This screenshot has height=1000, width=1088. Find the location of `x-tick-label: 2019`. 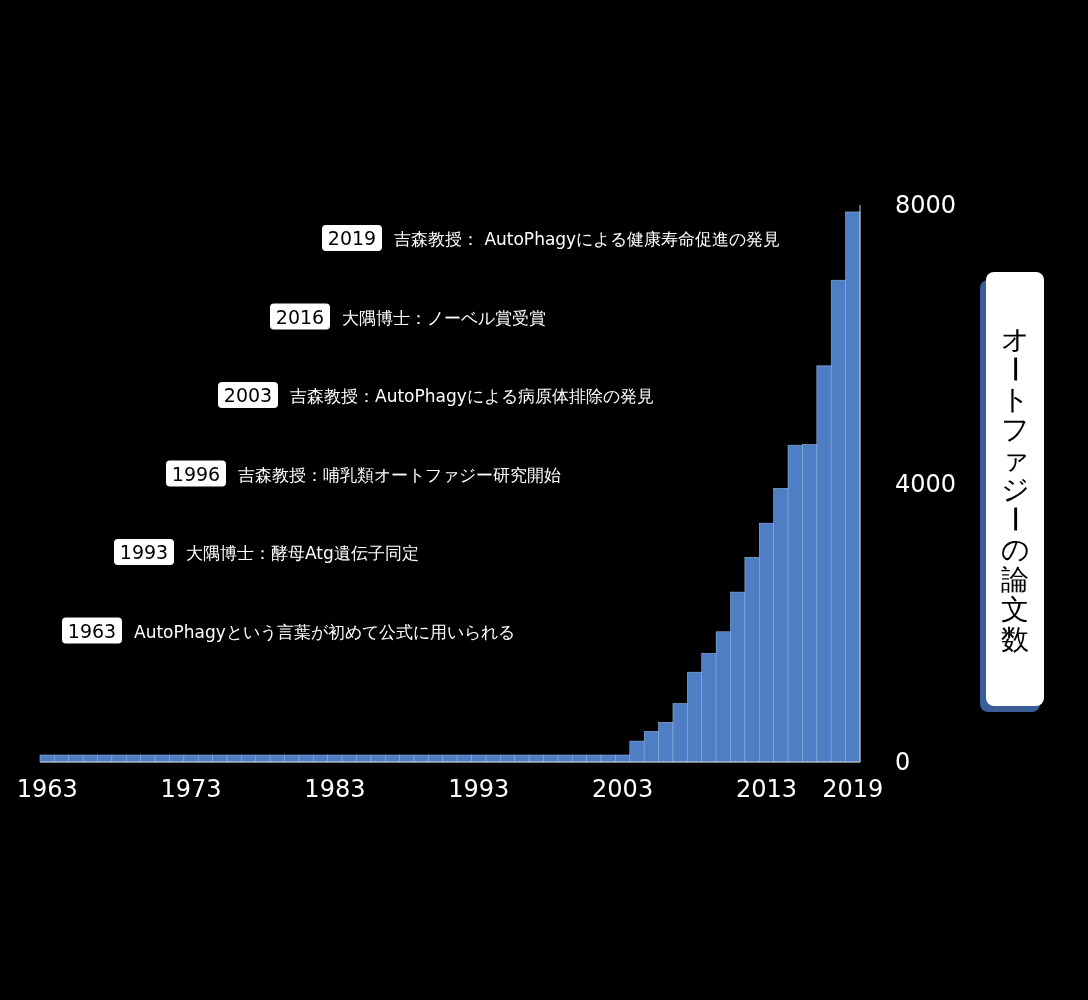

x-tick-label: 2019 is located at coordinates (853, 789).